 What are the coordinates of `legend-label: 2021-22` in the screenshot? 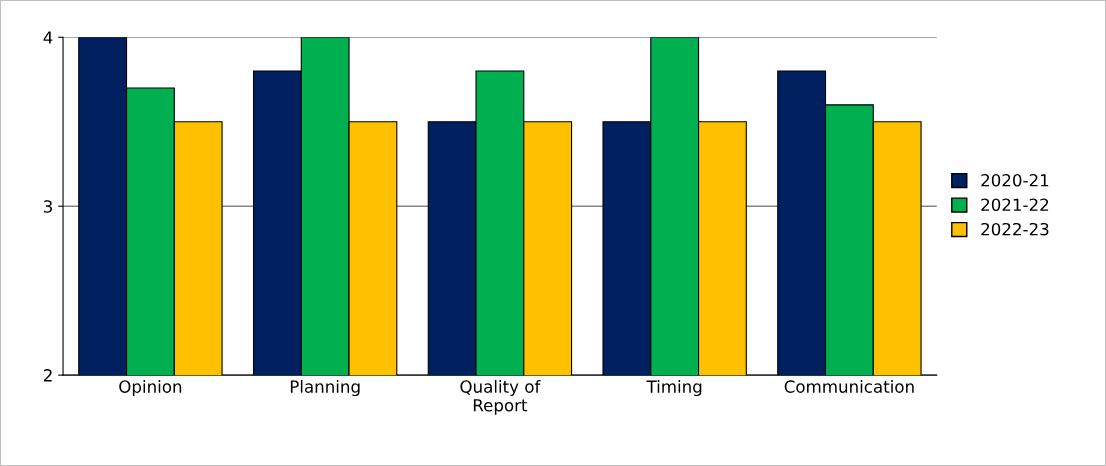 It's located at (1015, 205).